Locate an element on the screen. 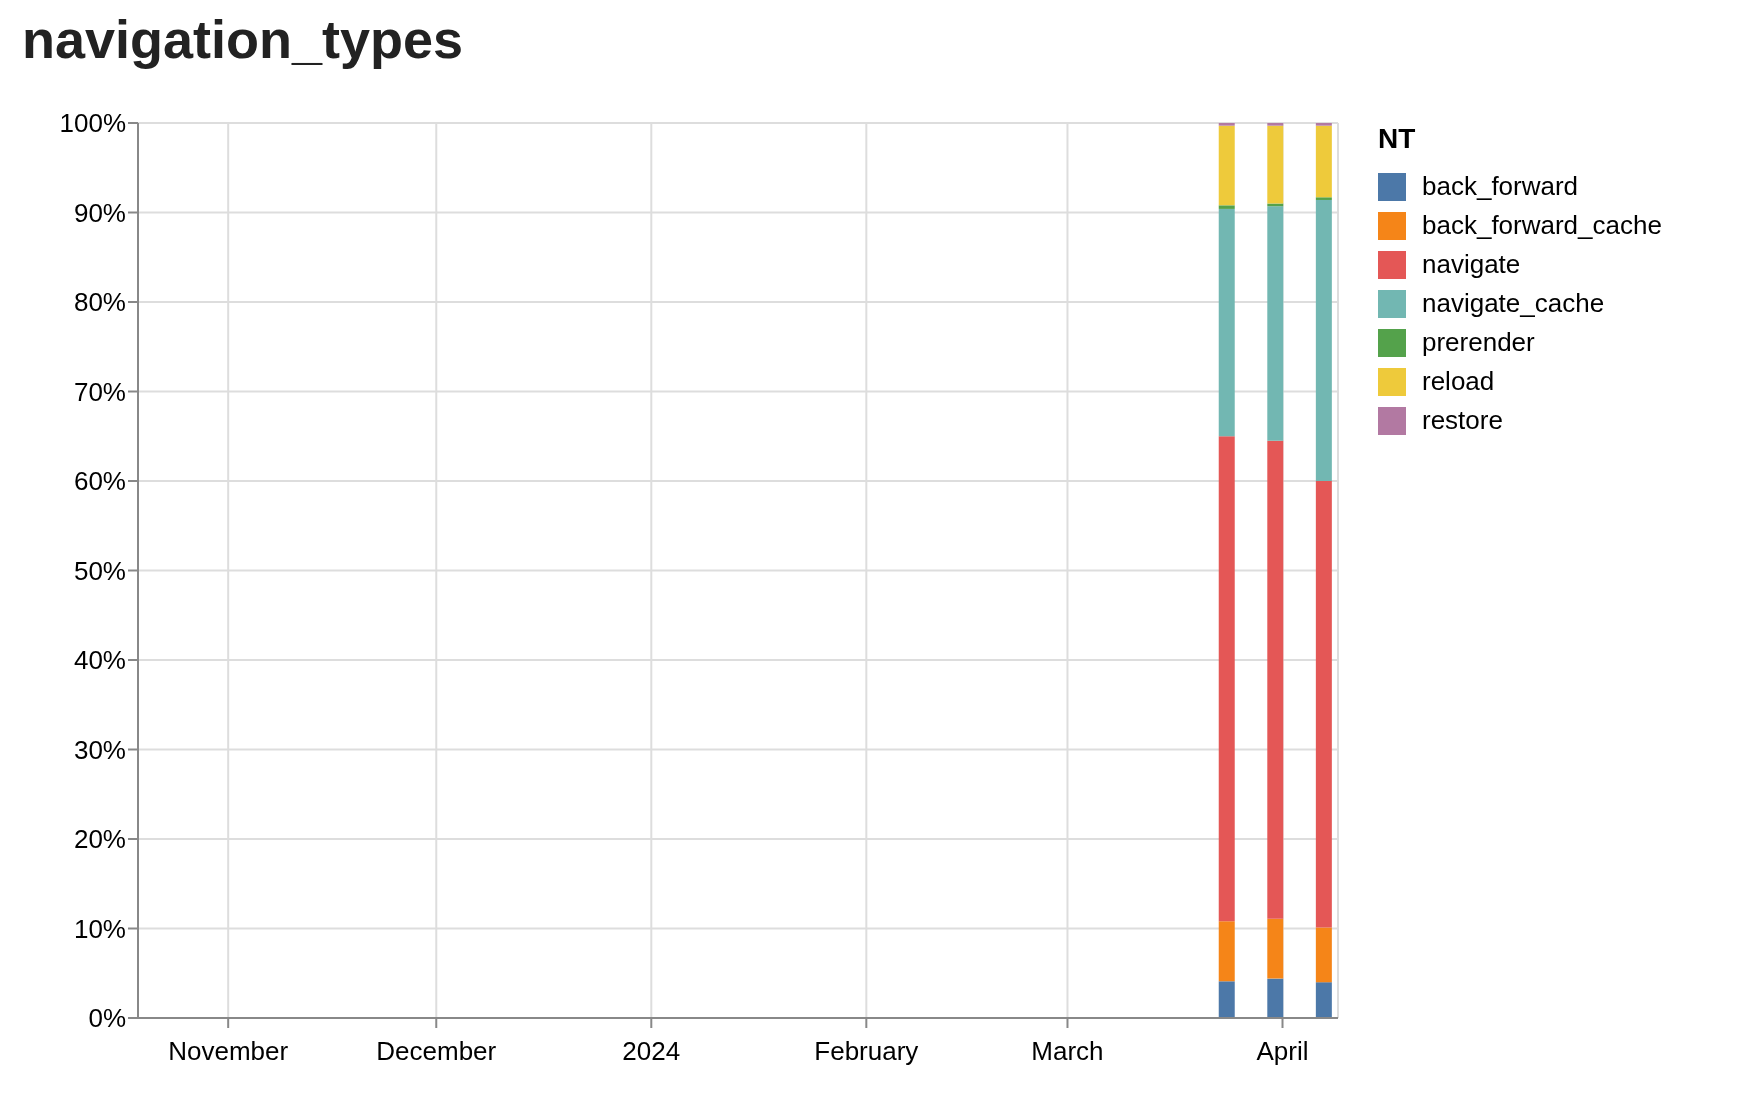 The height and width of the screenshot is (1108, 1738). legend-label: back_forward_cache is located at coordinates (1542, 225).